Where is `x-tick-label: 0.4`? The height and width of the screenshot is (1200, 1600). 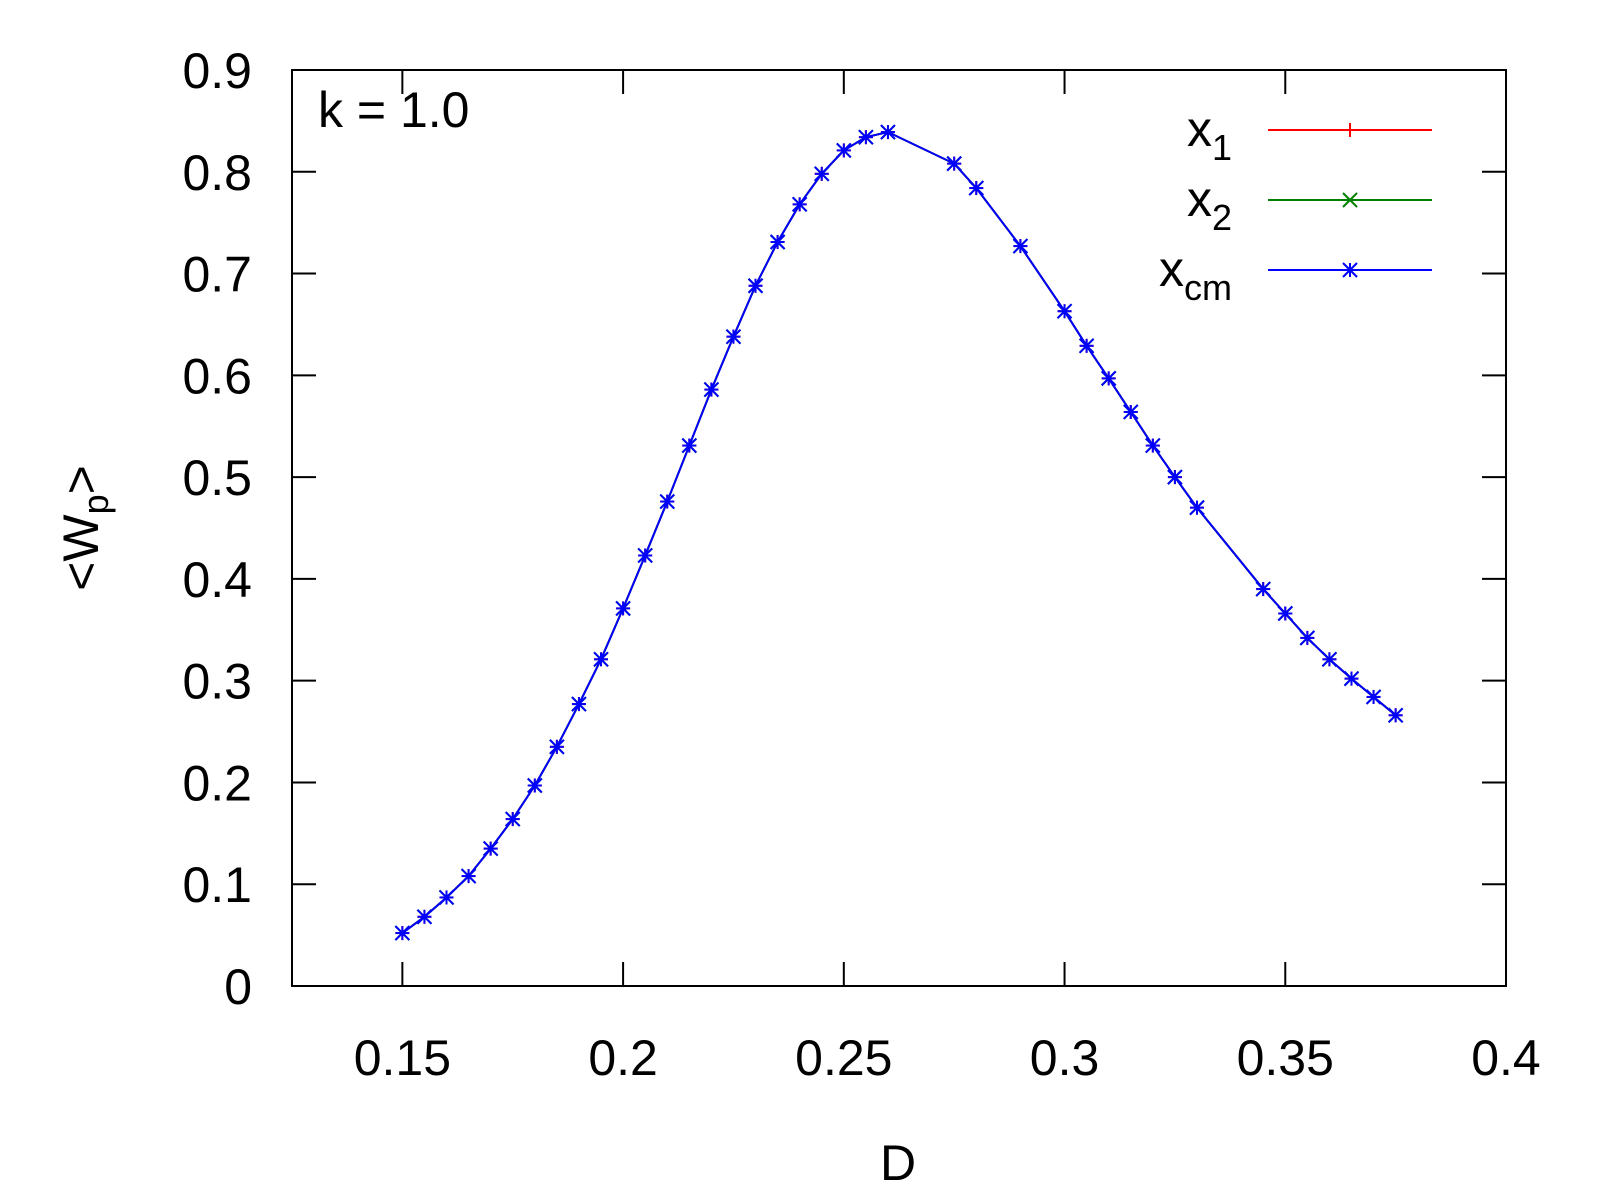 x-tick-label: 0.4 is located at coordinates (1506, 1058).